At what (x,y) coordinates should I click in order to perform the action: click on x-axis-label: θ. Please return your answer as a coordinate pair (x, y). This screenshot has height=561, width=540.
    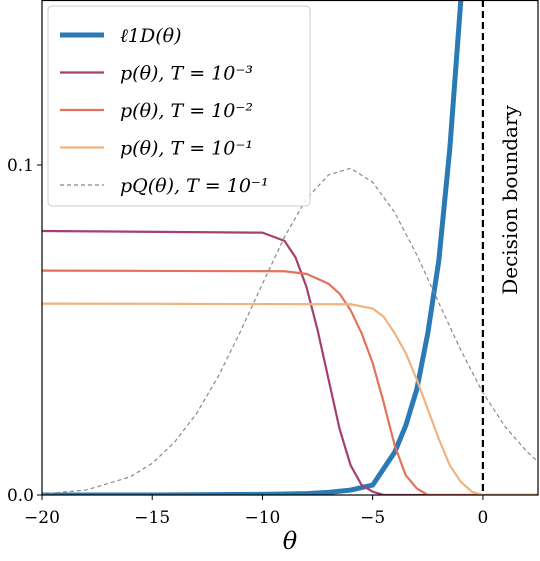
    Looking at the image, I should click on (290, 541).